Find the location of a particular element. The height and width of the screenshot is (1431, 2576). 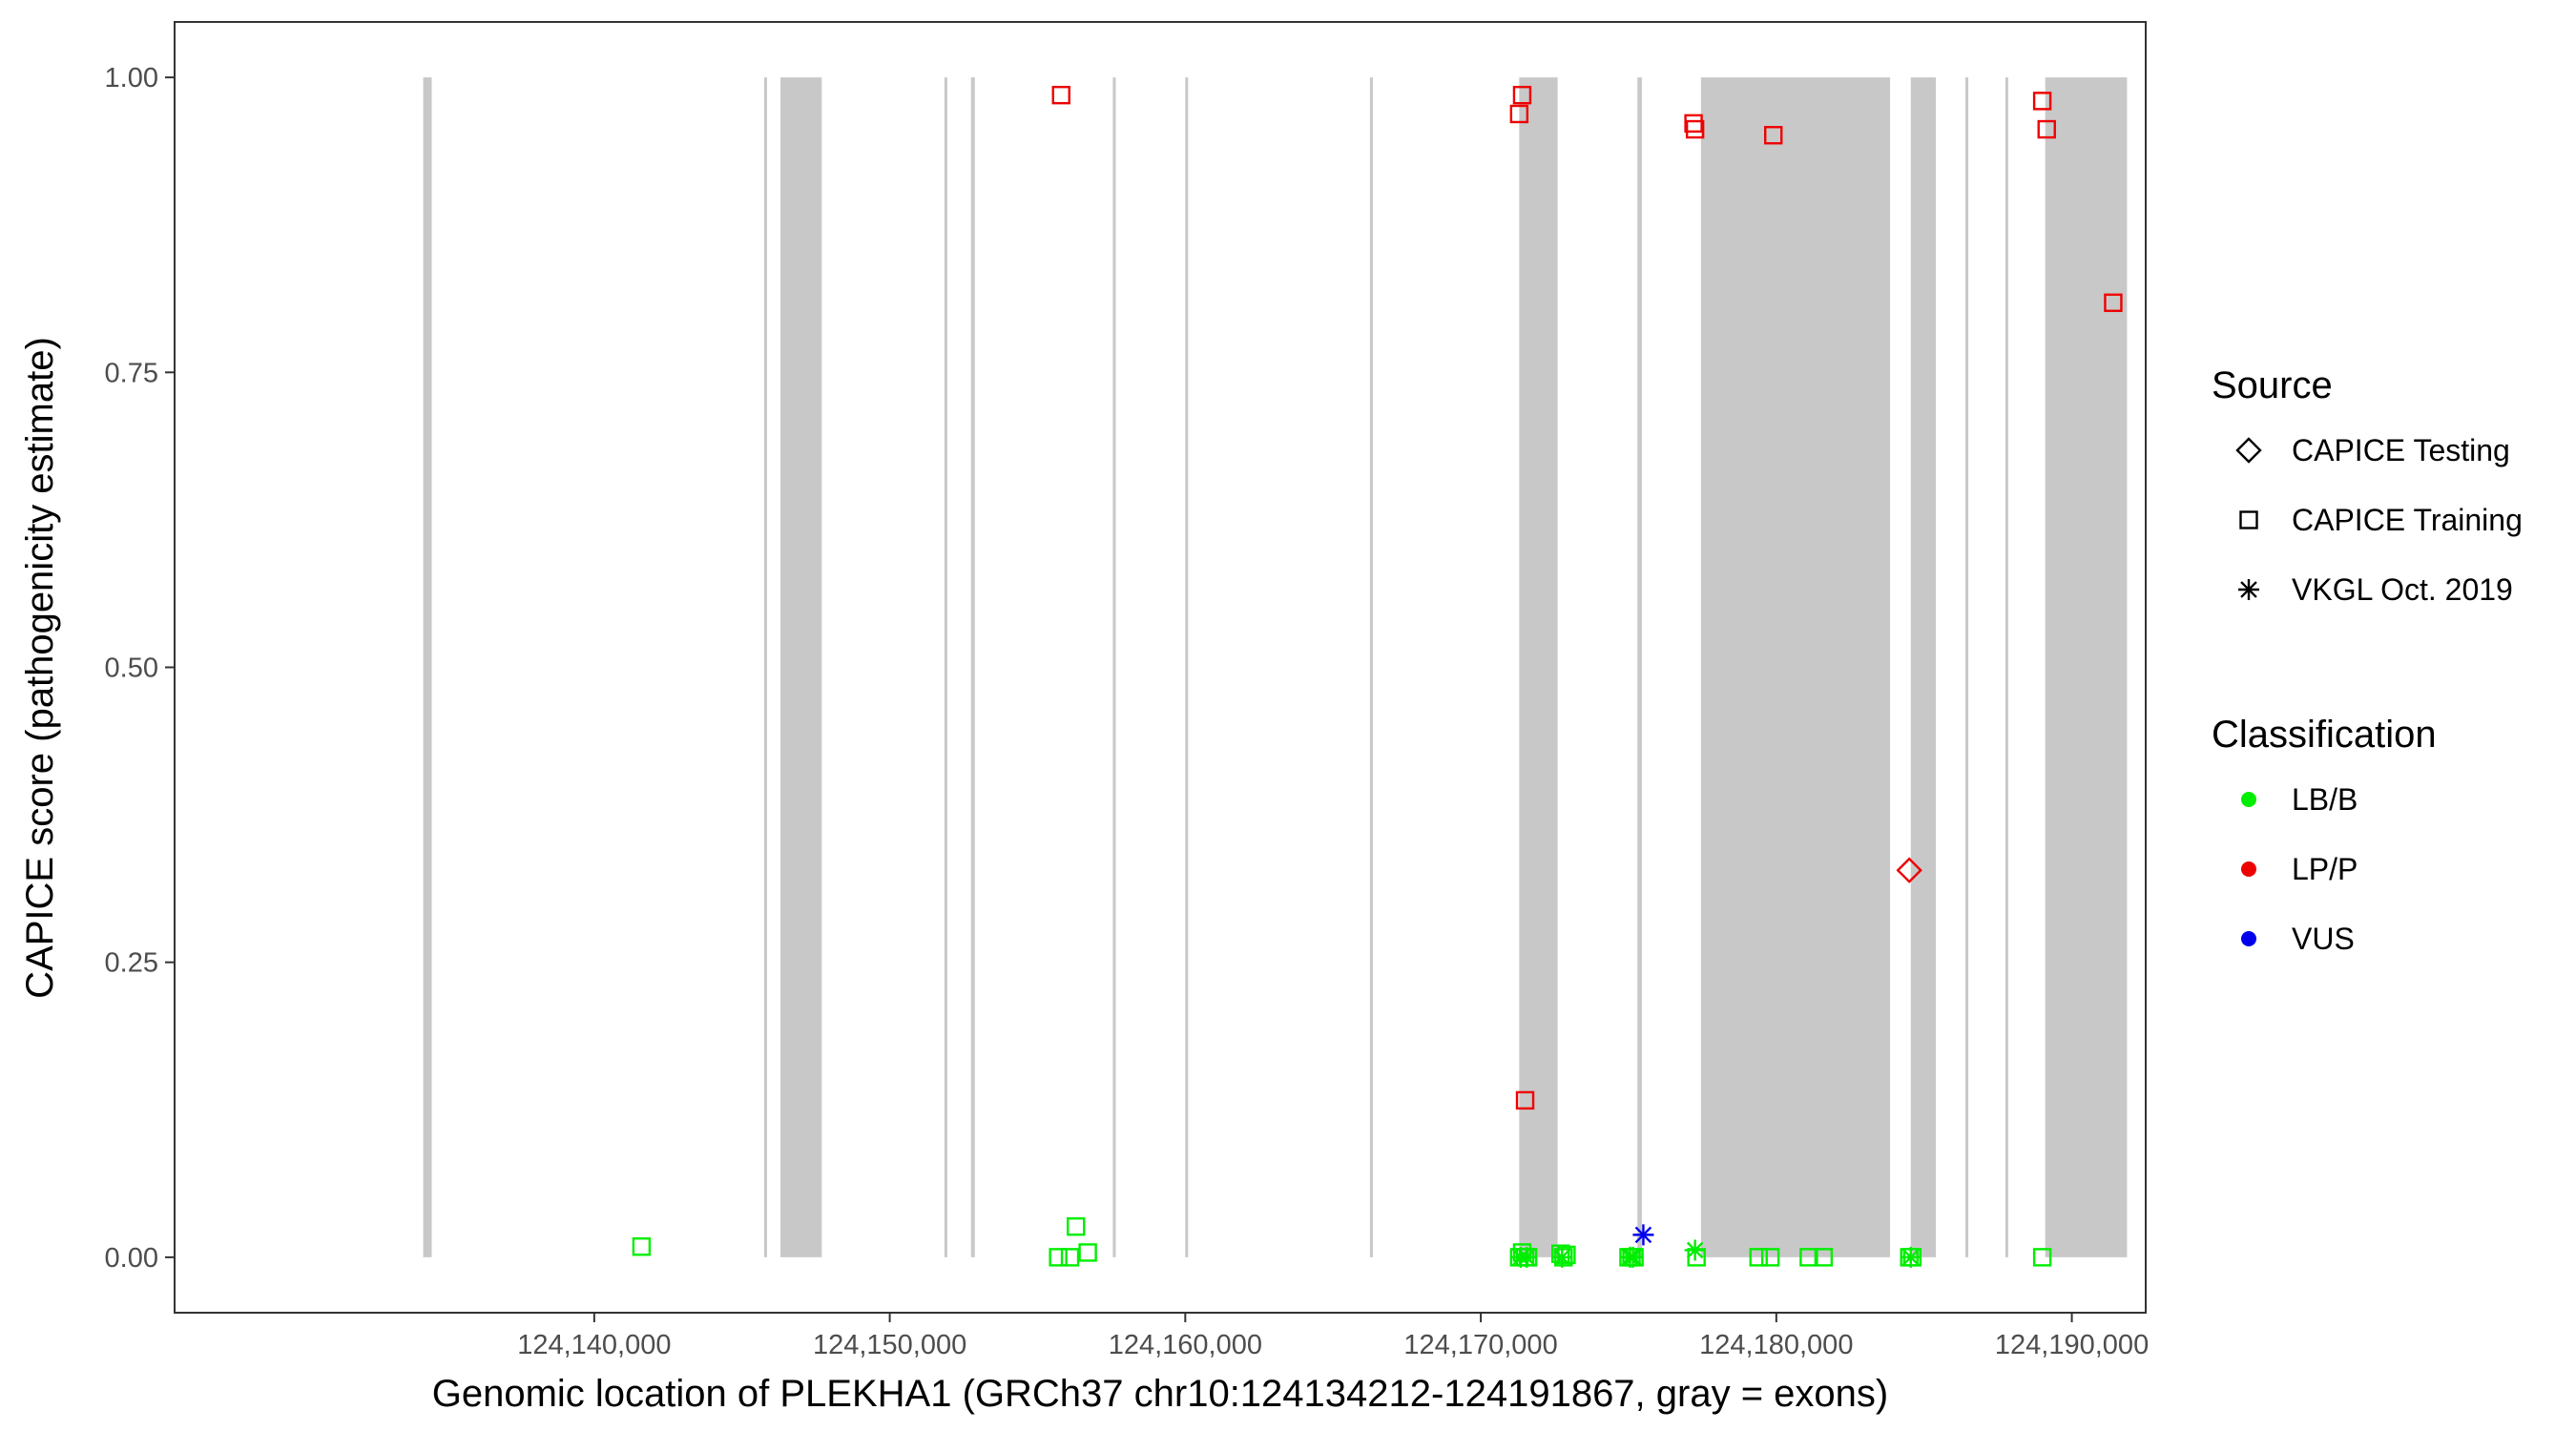

legend-key-diamond is located at coordinates (2248, 450).